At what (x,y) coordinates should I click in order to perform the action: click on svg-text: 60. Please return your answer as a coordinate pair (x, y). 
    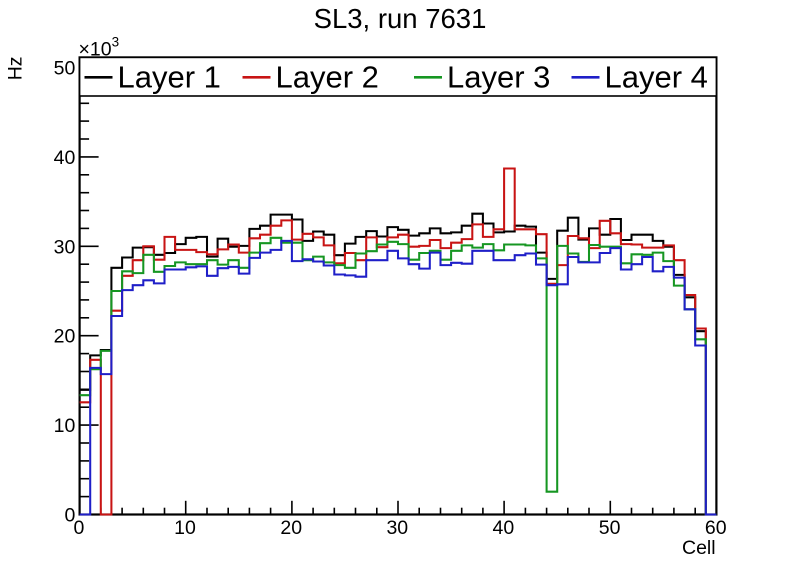
    Looking at the image, I should click on (716, 528).